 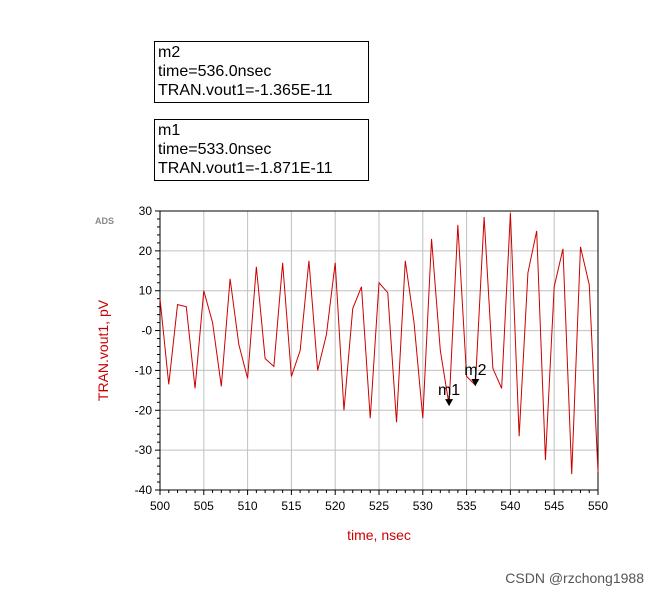 I want to click on marker-label: m2, so click(x=475, y=370).